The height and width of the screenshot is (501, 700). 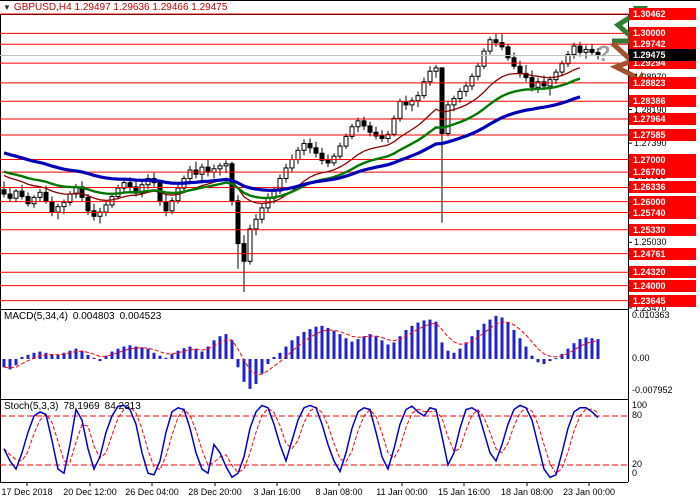 I want to click on symbol-dropdown-icon: ▼, so click(x=7, y=7).